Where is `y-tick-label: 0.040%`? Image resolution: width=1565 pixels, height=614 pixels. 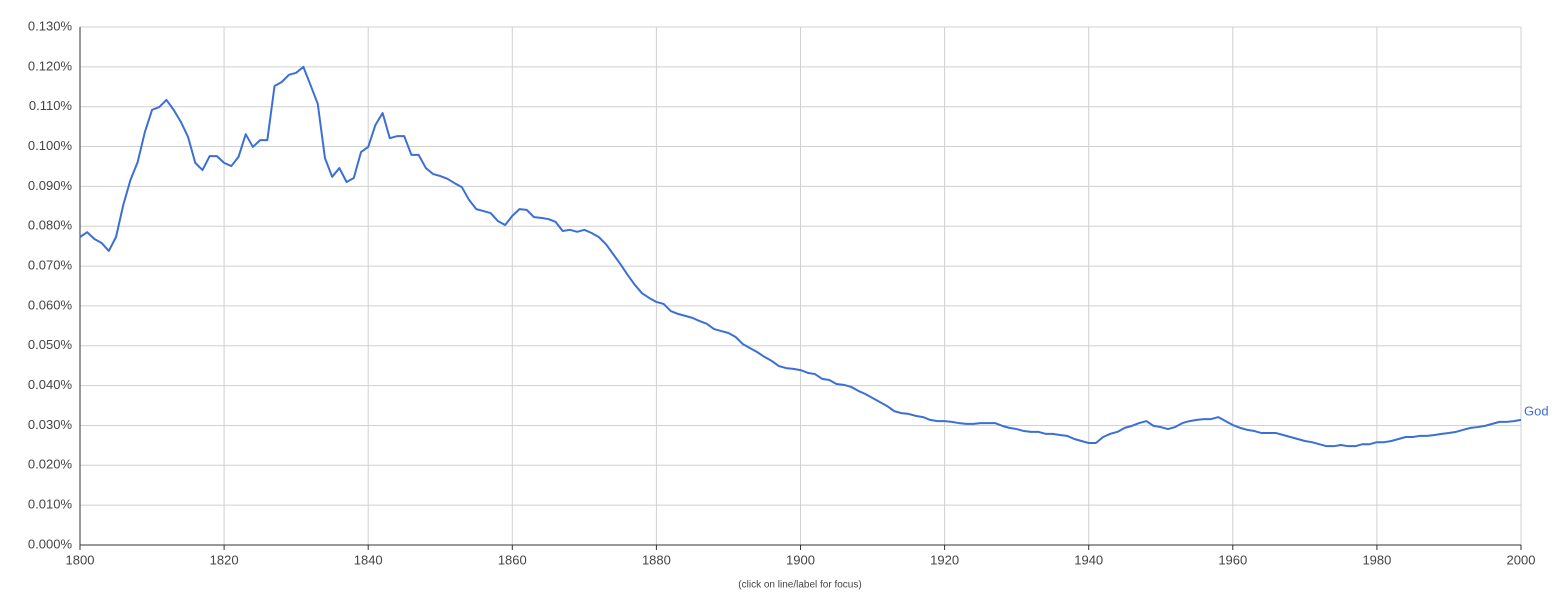 y-tick-label: 0.040% is located at coordinates (50, 384).